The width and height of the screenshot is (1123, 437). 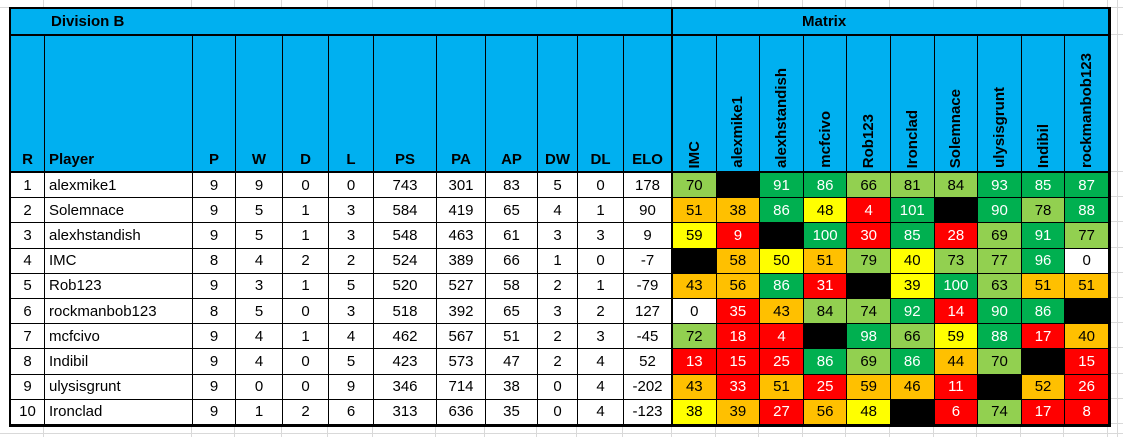 I want to click on stat-cell: 52, so click(x=648, y=362).